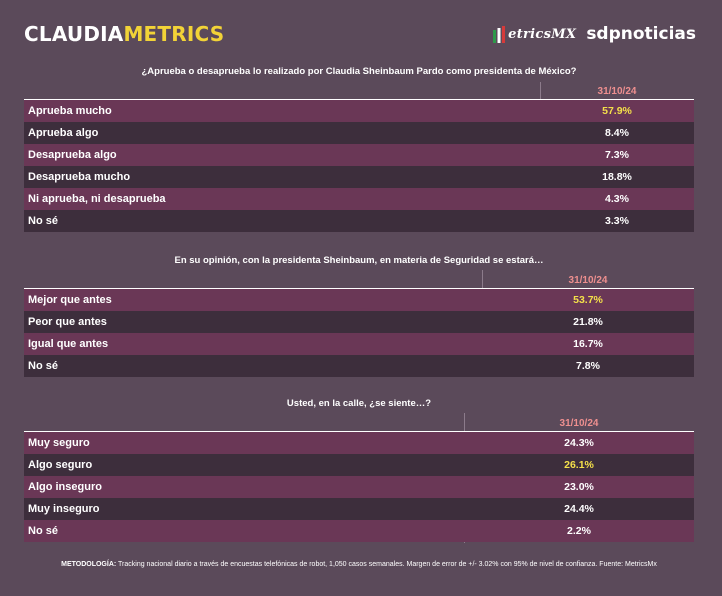  I want to click on brand-part1: CLAUDIA, so click(74, 34).